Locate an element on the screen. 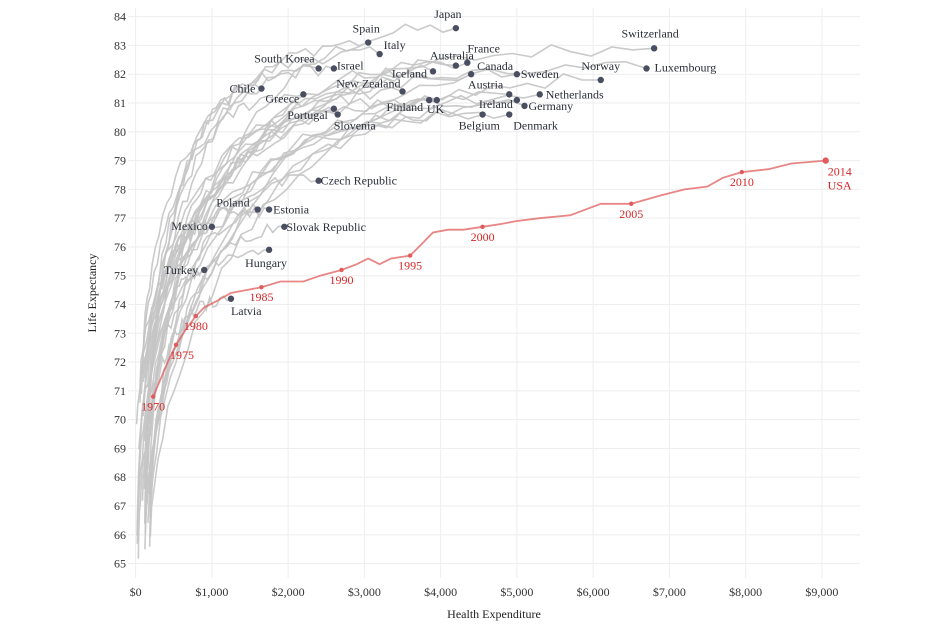 The height and width of the screenshot is (628, 941). y-tick-label: 76 is located at coordinates (120, 247).